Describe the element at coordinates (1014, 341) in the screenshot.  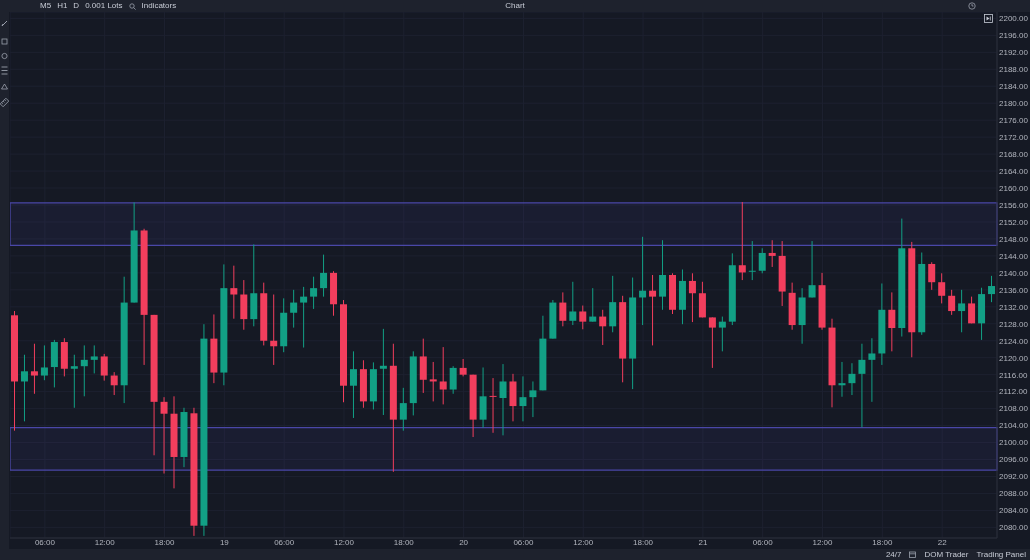
I see `y-tick-label: 2124.00` at that location.